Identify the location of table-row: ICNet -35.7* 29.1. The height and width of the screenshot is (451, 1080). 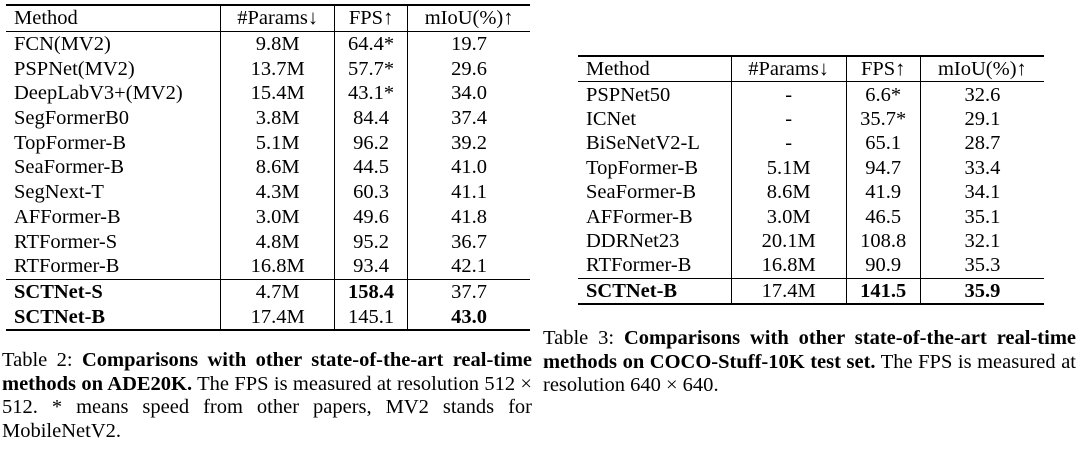
(811, 119).